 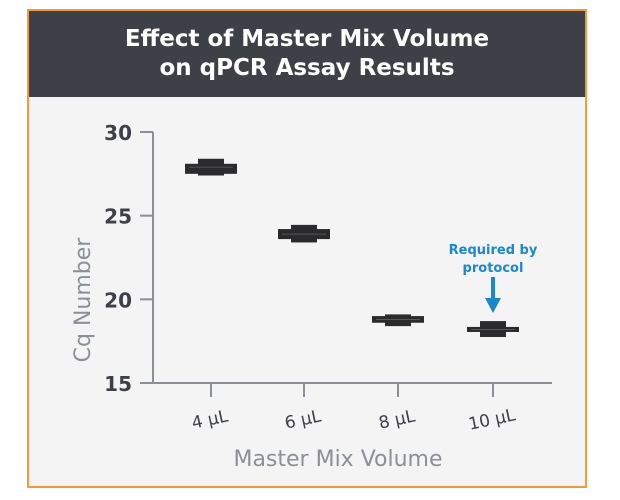 I want to click on x-tick-label: 8 µL, so click(x=397, y=419).